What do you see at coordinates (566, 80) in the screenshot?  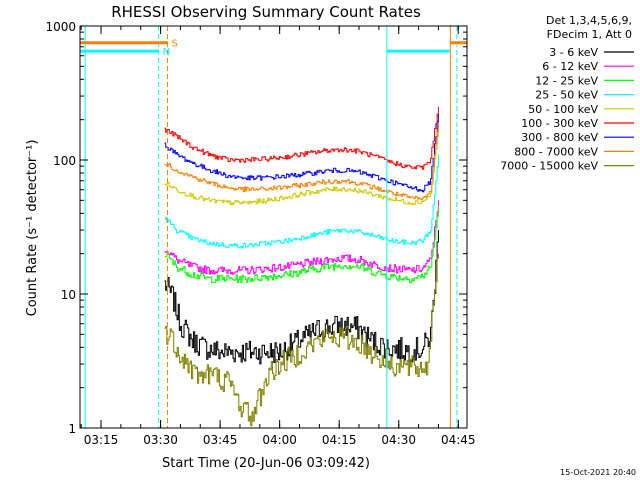 I see `legend-entry-label: 12 - 25 keV` at bounding box center [566, 80].